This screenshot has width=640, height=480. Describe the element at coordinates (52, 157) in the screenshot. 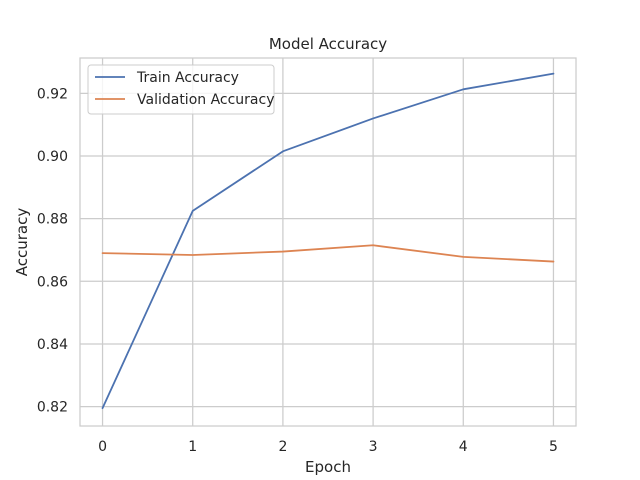

I see `y-tick-label: 0.90` at that location.